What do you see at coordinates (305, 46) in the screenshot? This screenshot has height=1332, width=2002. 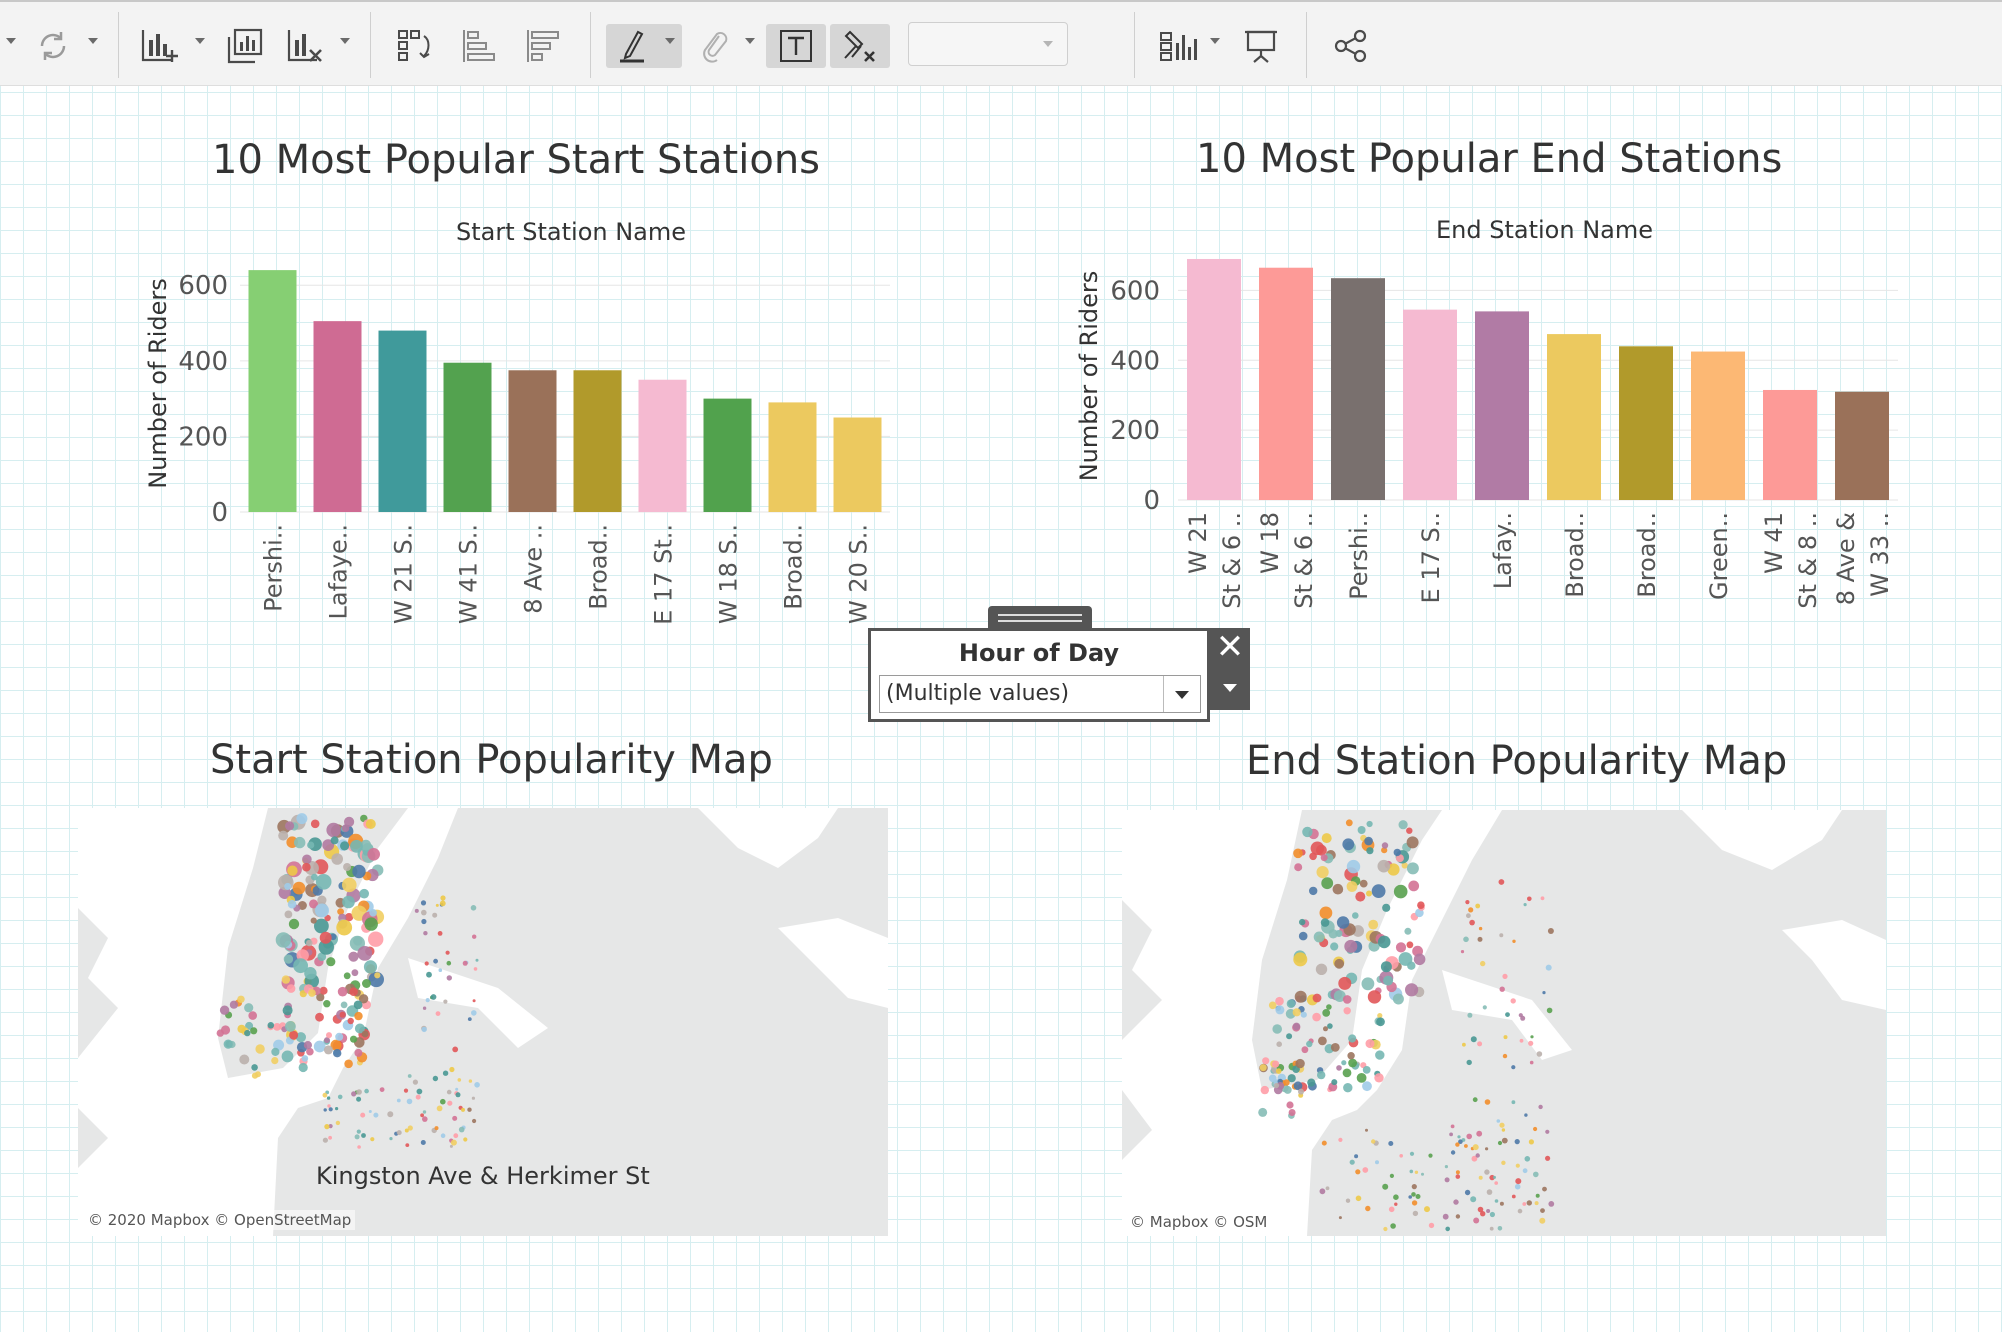 I see `clear-sheet-button` at bounding box center [305, 46].